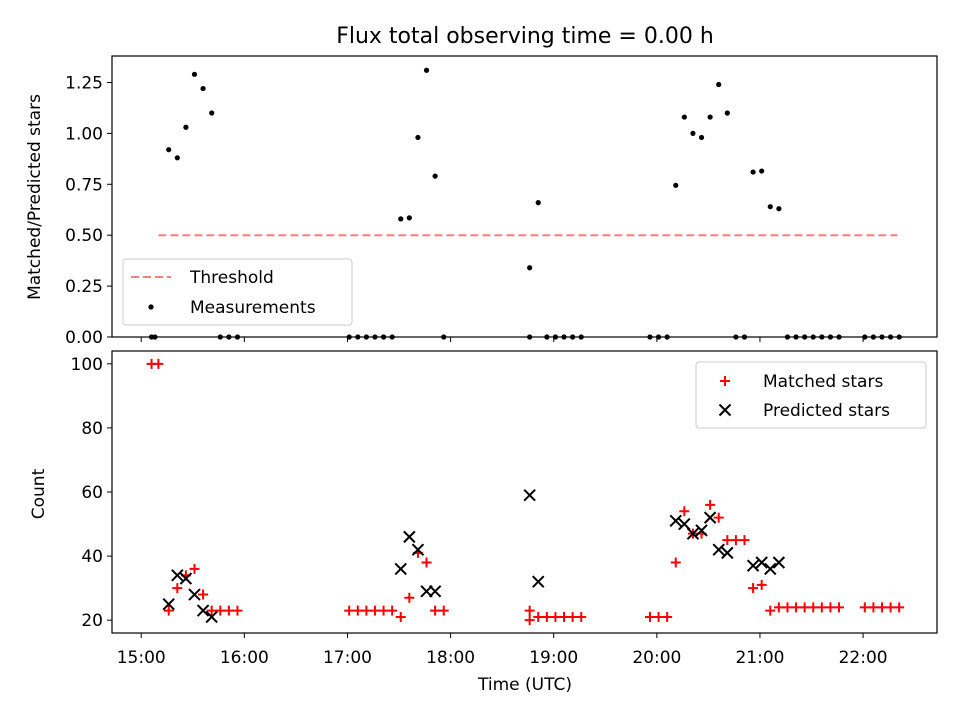 The width and height of the screenshot is (960, 720). Describe the element at coordinates (35, 197) in the screenshot. I see `top-panel-y-label: Matched/Predicted stars` at that location.